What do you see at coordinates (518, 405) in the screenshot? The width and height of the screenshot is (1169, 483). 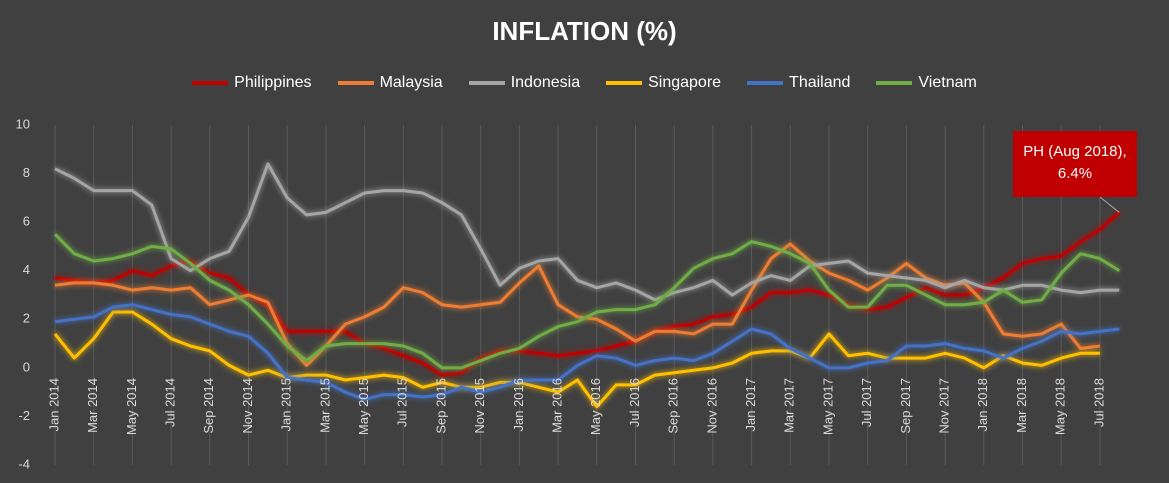 I see `x-tick-label: Jan 2016` at bounding box center [518, 405].